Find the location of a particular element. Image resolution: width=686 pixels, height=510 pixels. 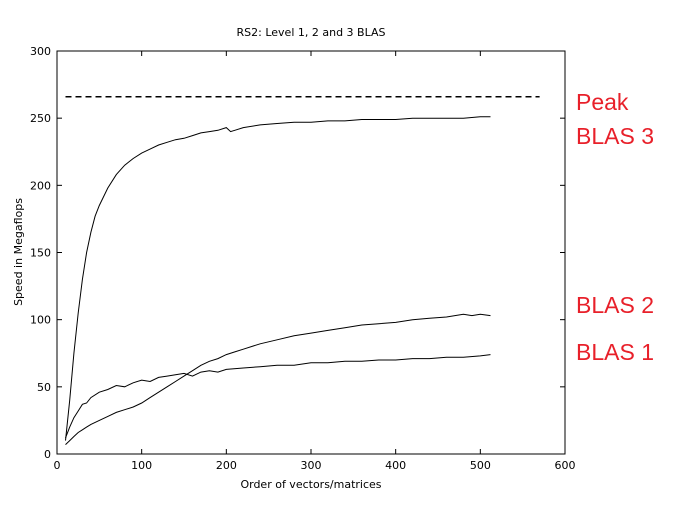

x-tick-label: 300 is located at coordinates (311, 465).